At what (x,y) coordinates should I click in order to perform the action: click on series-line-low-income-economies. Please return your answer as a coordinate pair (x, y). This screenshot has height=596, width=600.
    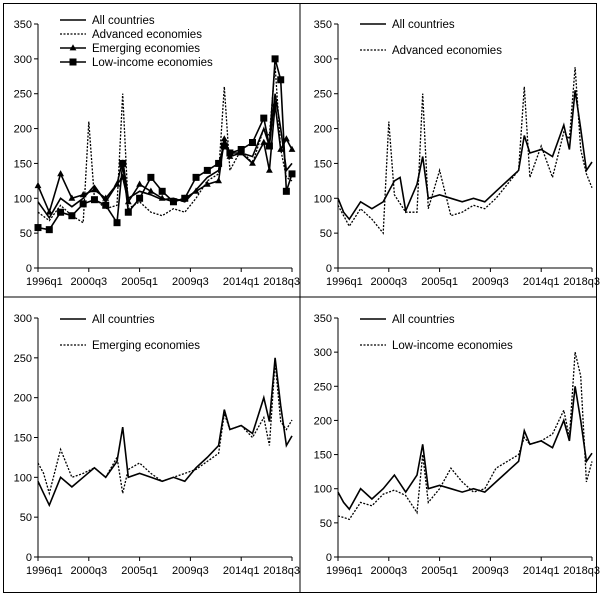
    Looking at the image, I should click on (165, 144).